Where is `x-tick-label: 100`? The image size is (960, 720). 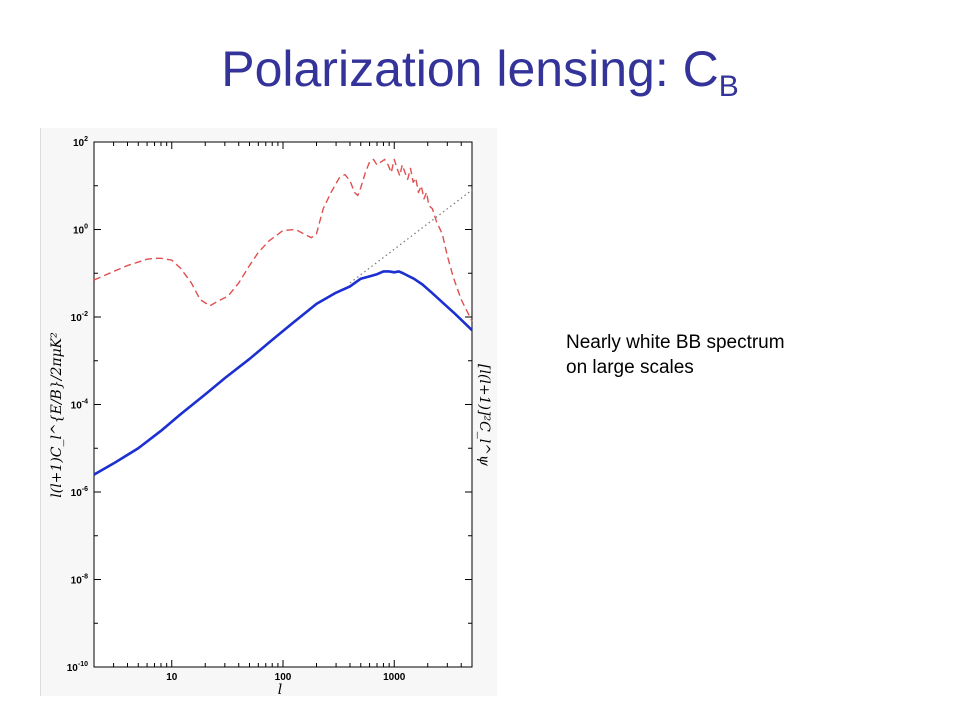 x-tick-label: 100 is located at coordinates (283, 677).